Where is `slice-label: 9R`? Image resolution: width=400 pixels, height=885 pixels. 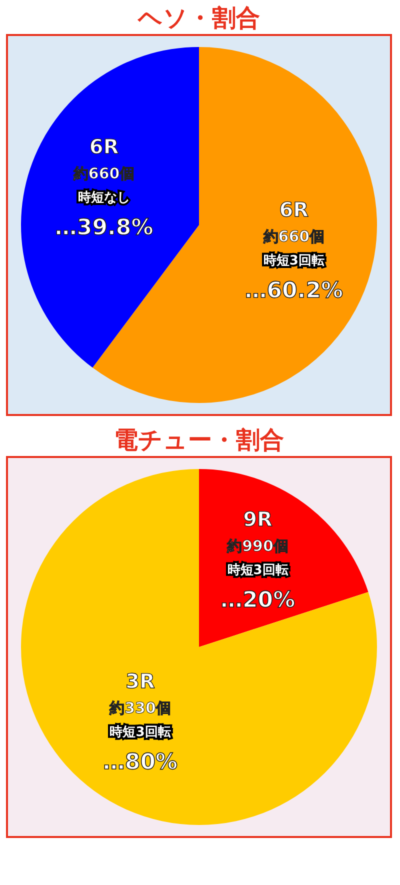
slice-label: 9R is located at coordinates (257, 519).